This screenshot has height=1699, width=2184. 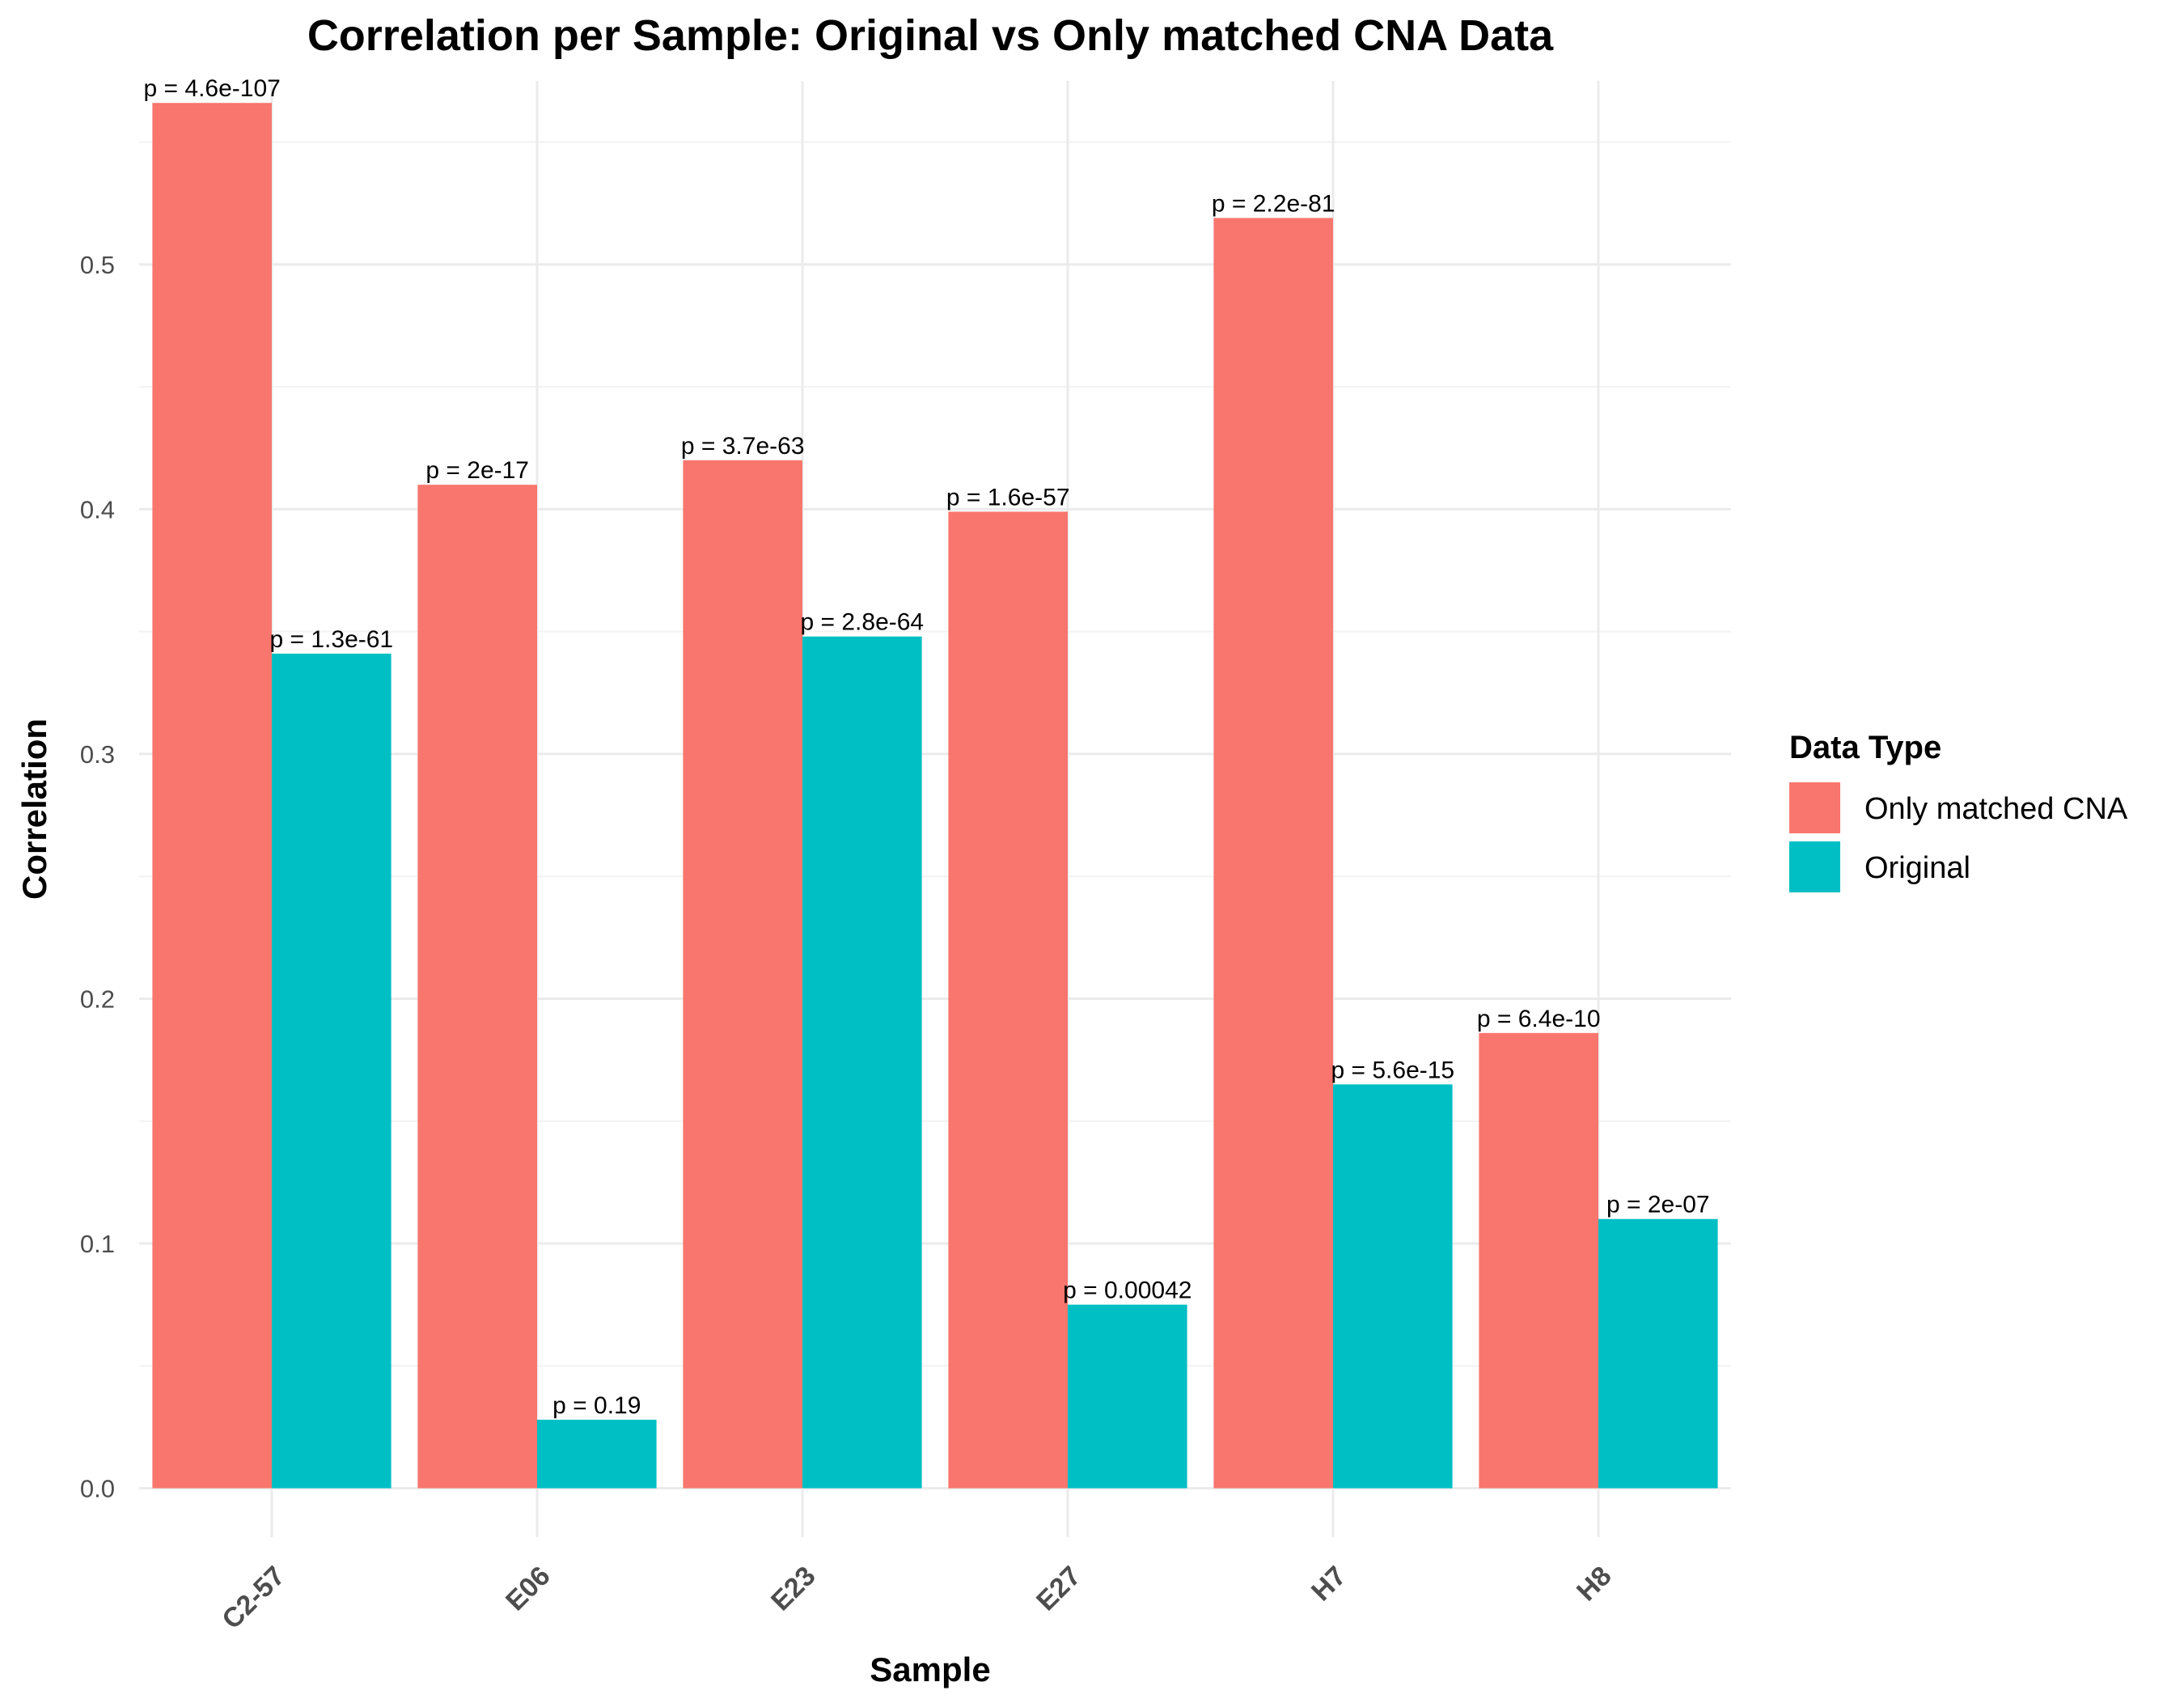 What do you see at coordinates (97, 1488) in the screenshot?
I see `y-tick-label: 0.0` at bounding box center [97, 1488].